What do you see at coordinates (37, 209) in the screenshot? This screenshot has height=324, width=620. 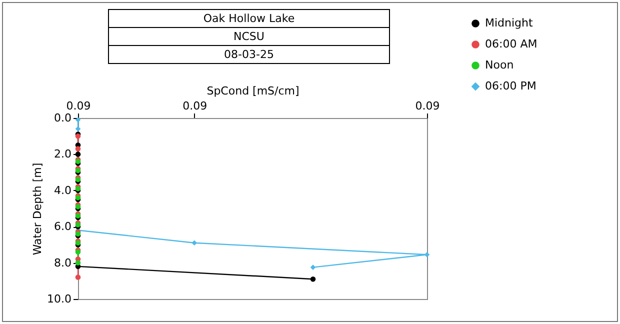 I see `y-axis-title: Water Depth [m]` at bounding box center [37, 209].